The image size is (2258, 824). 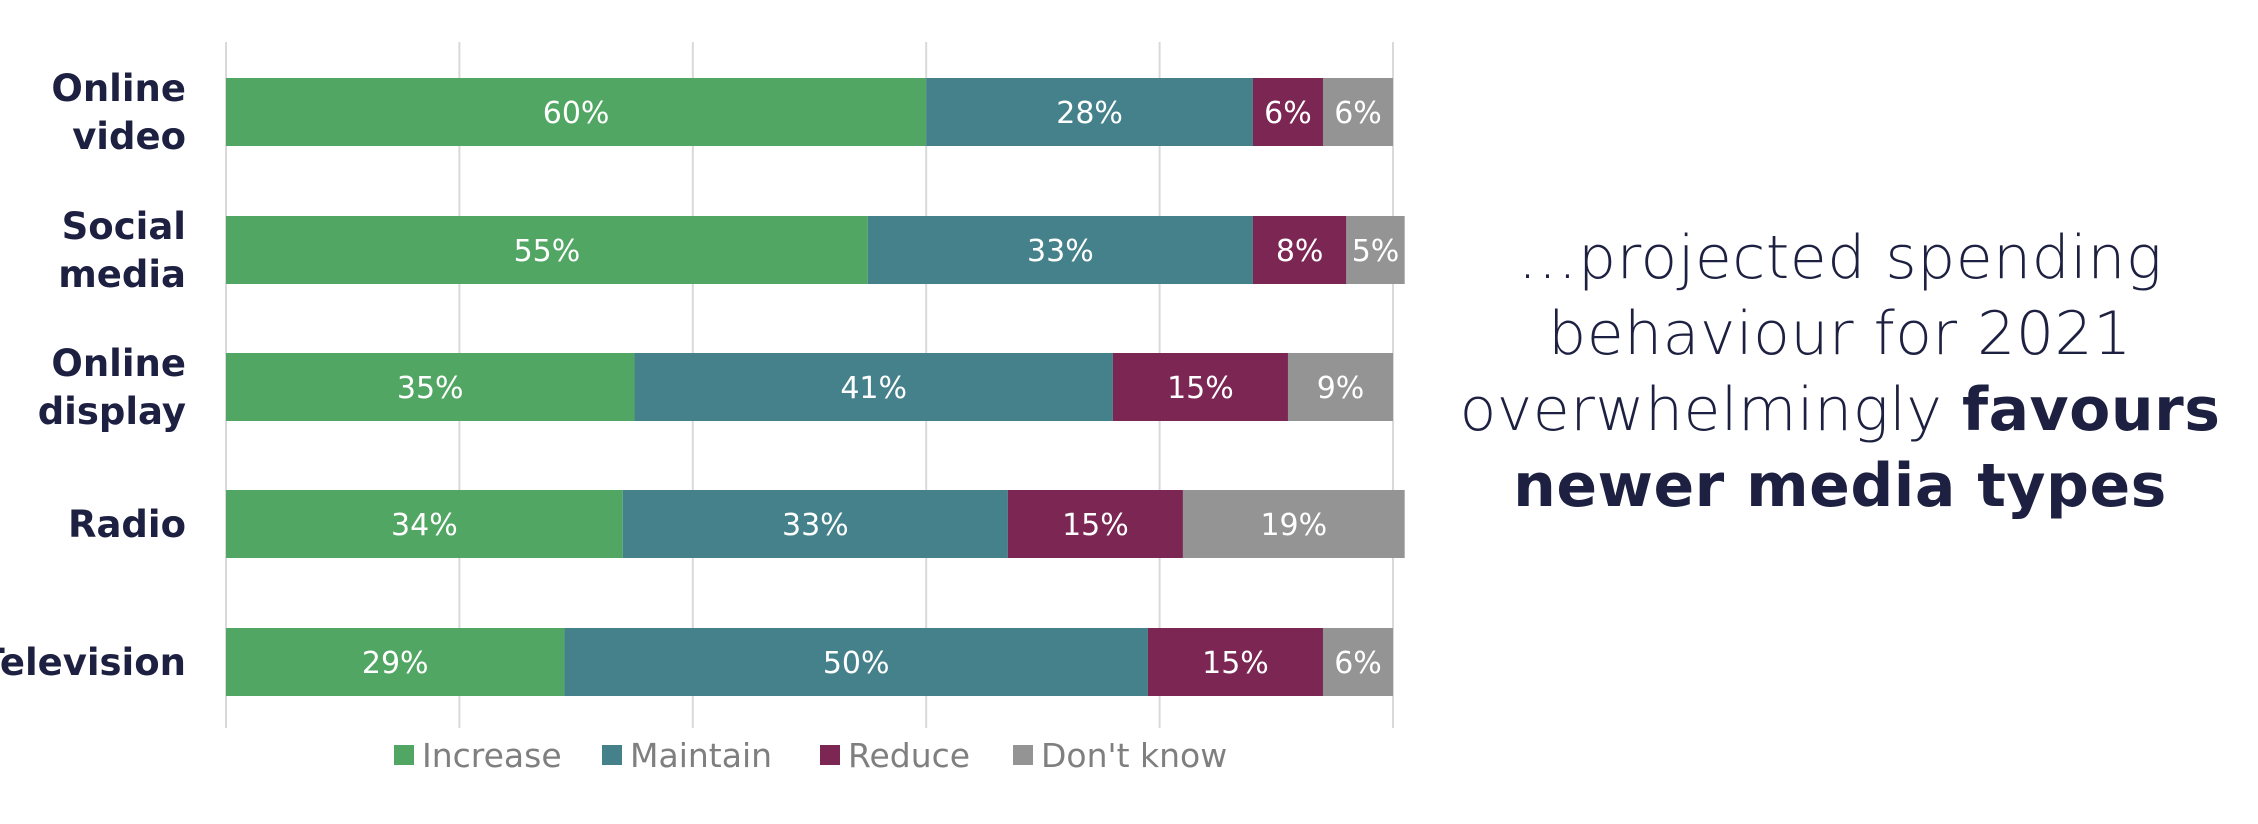 I want to click on headline-line-2: behaviour for 2021, so click(x=1840, y=334).